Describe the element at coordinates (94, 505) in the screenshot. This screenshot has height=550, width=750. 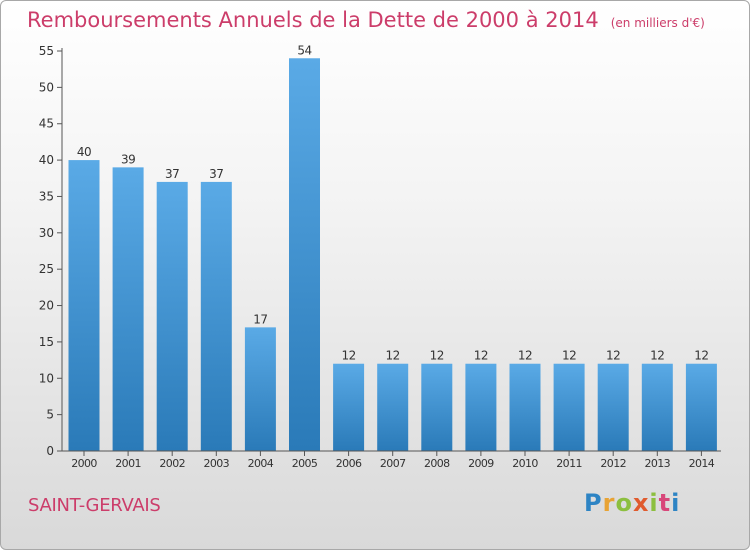
I see `location-label: SAINT-GERVAIS` at that location.